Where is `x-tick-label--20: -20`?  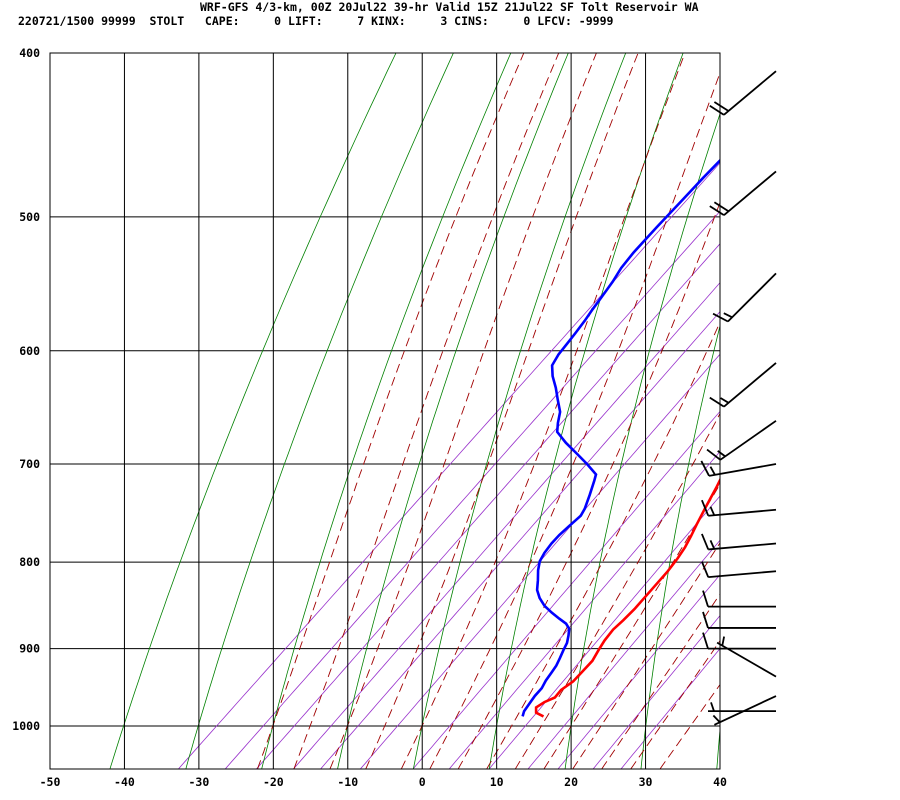
x-tick-label--20: -20 is located at coordinates (273, 782).